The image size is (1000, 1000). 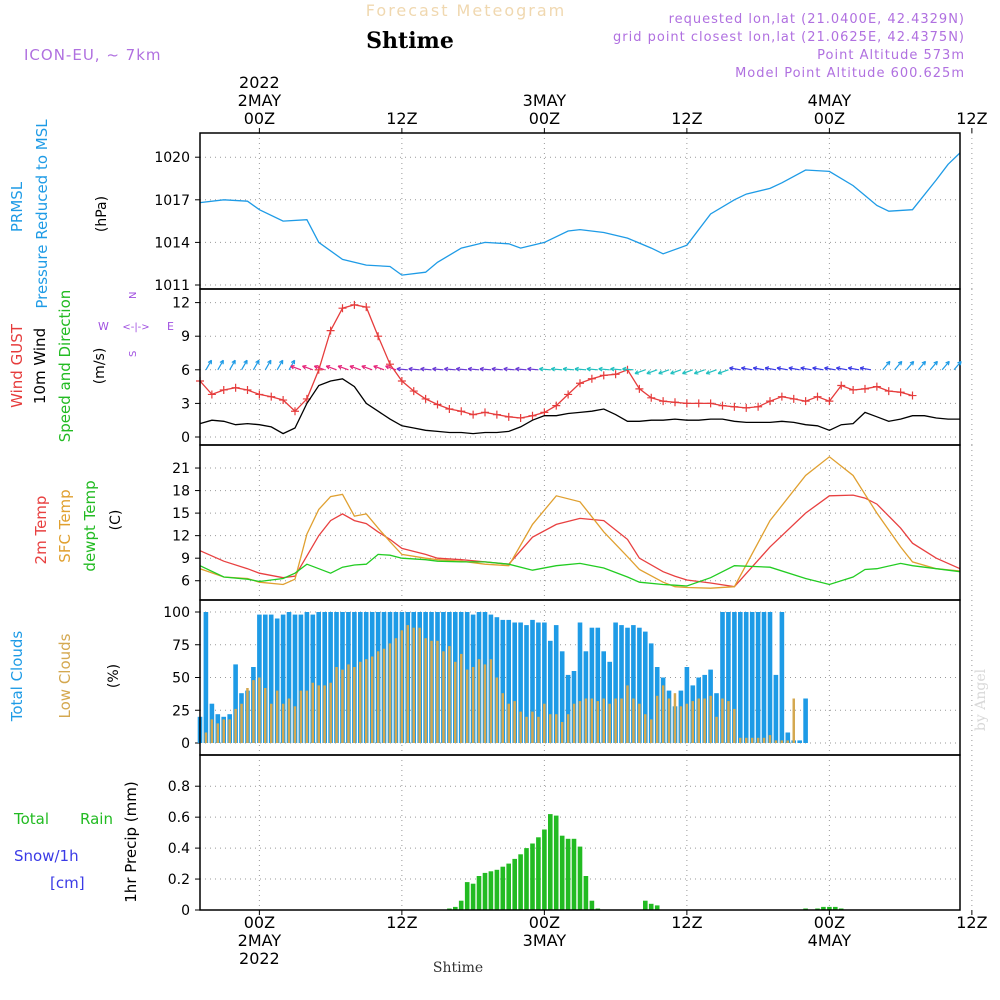 What do you see at coordinates (185, 559) in the screenshot?
I see `temperature-ytick-label: 9` at bounding box center [185, 559].